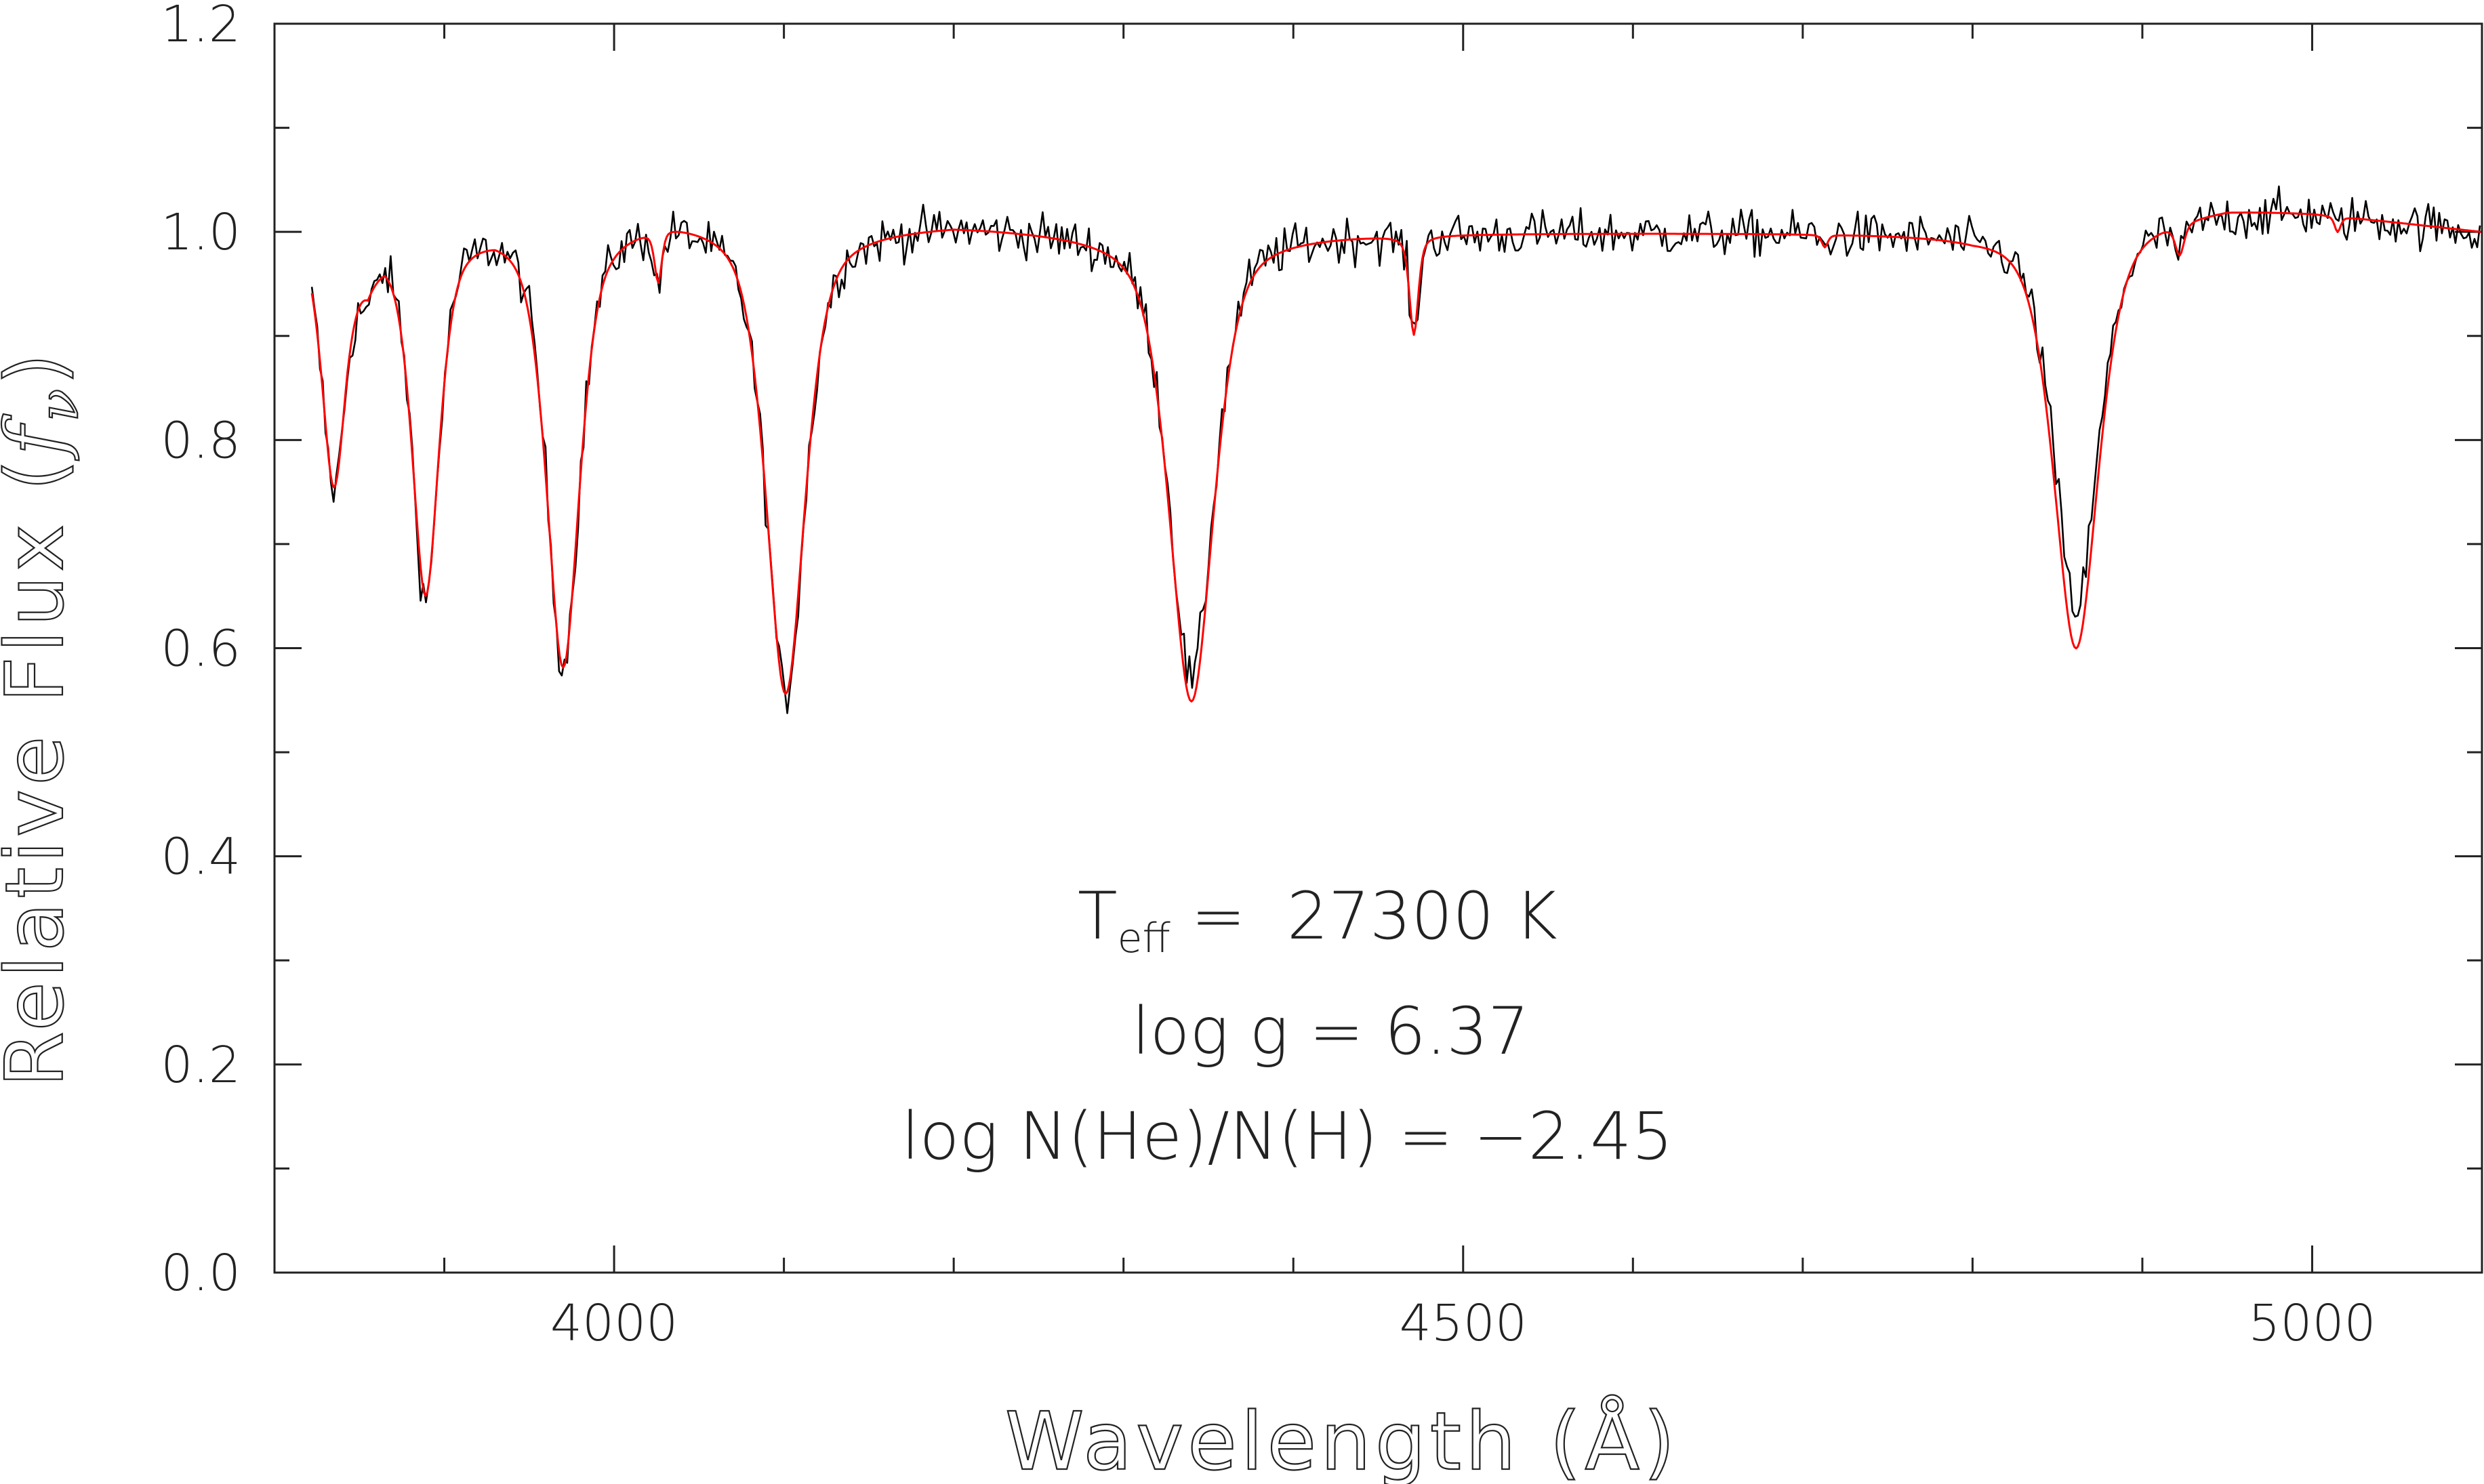  What do you see at coordinates (1098, 916) in the screenshot?
I see `teff-symbol: T` at bounding box center [1098, 916].